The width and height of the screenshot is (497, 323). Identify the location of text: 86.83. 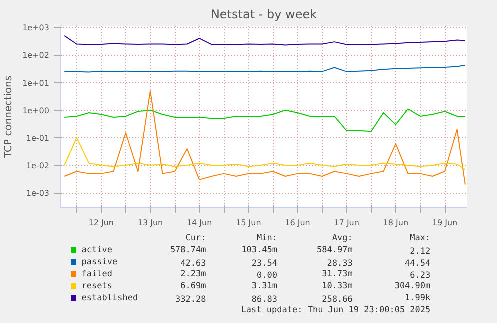
(265, 300).